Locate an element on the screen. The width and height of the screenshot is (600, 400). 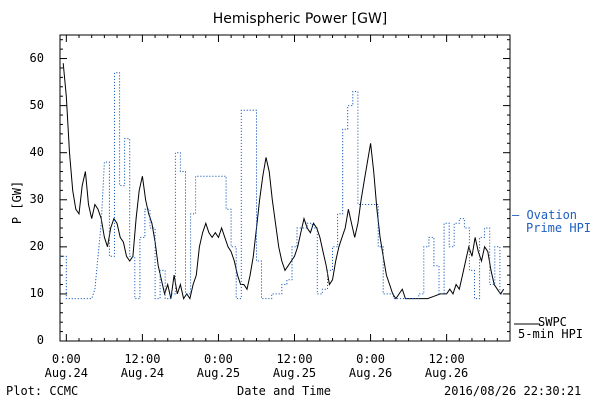
legend-ovation-line1: — Ovation is located at coordinates (545, 215).